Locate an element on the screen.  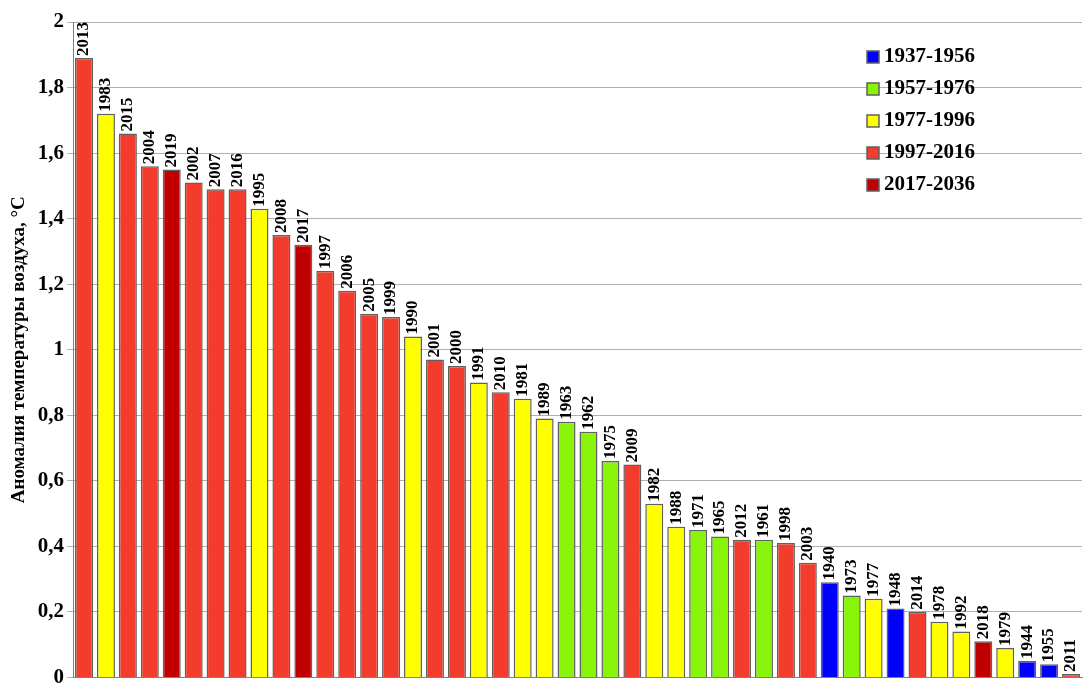
x-tick-label: 2002 is located at coordinates (193, 163).